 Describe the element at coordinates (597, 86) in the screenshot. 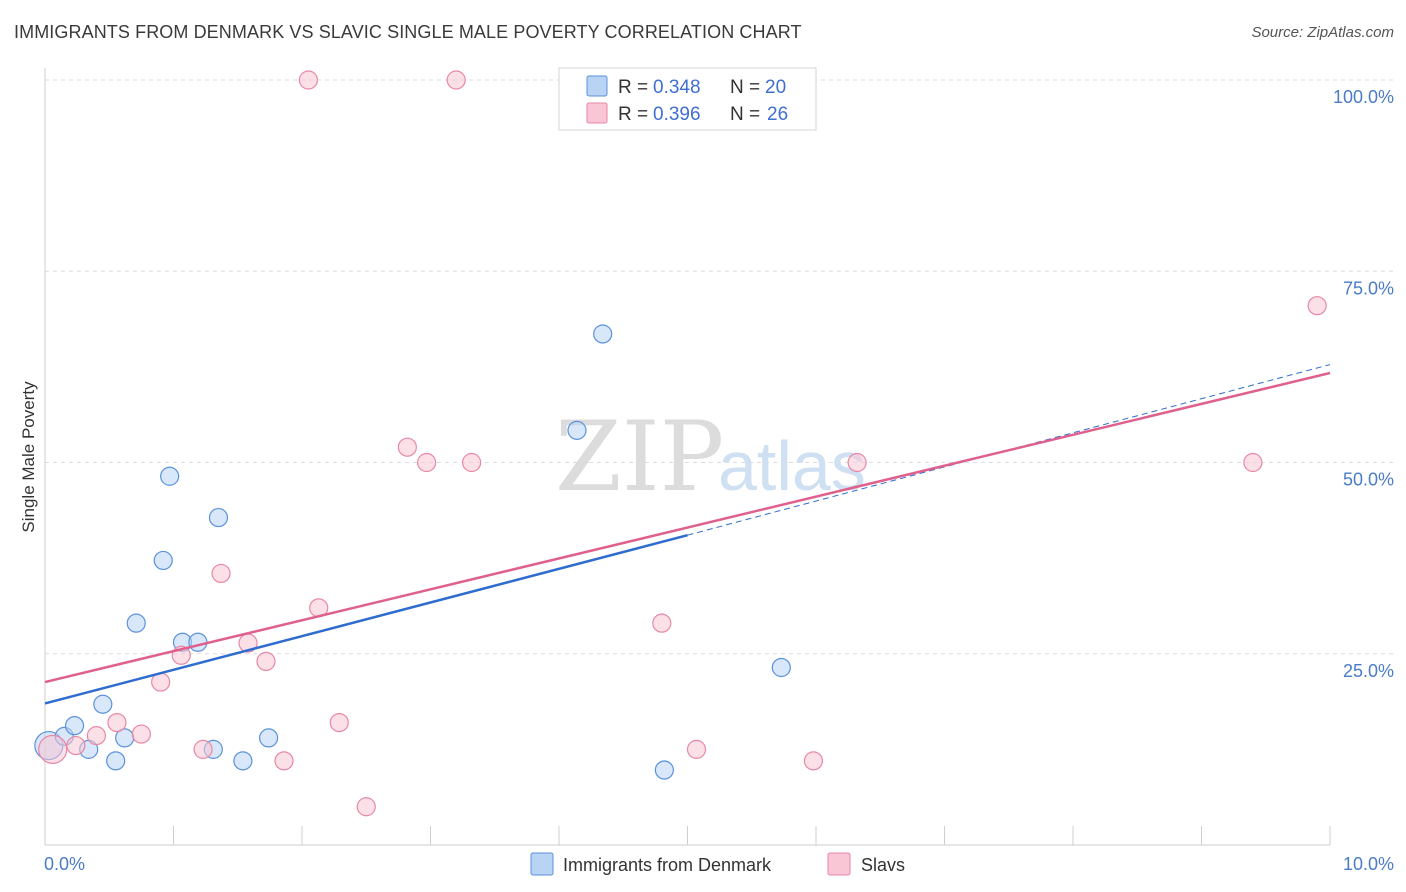

I see `legend-swatch-blue` at that location.